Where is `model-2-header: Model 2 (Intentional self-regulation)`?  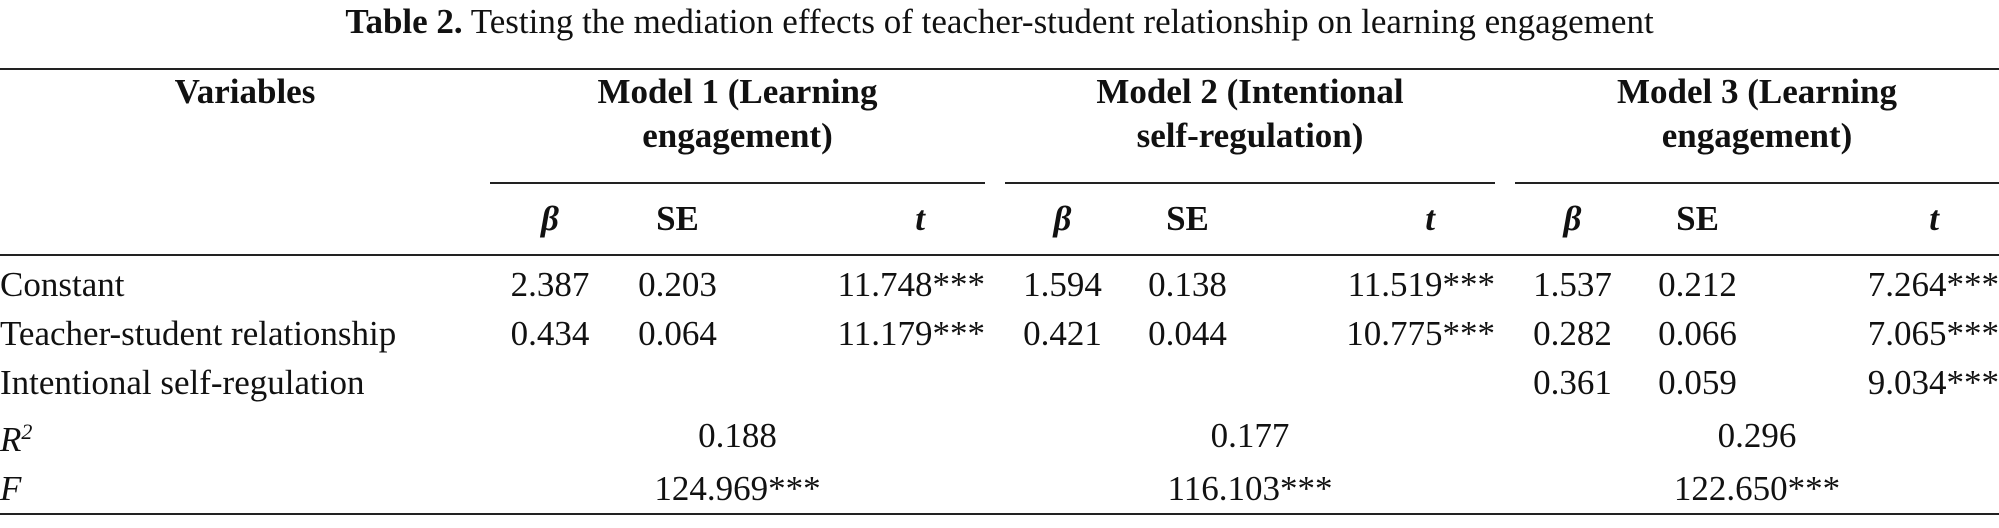 model-2-header: Model 2 (Intentional self-regulation) is located at coordinates (1250, 126).